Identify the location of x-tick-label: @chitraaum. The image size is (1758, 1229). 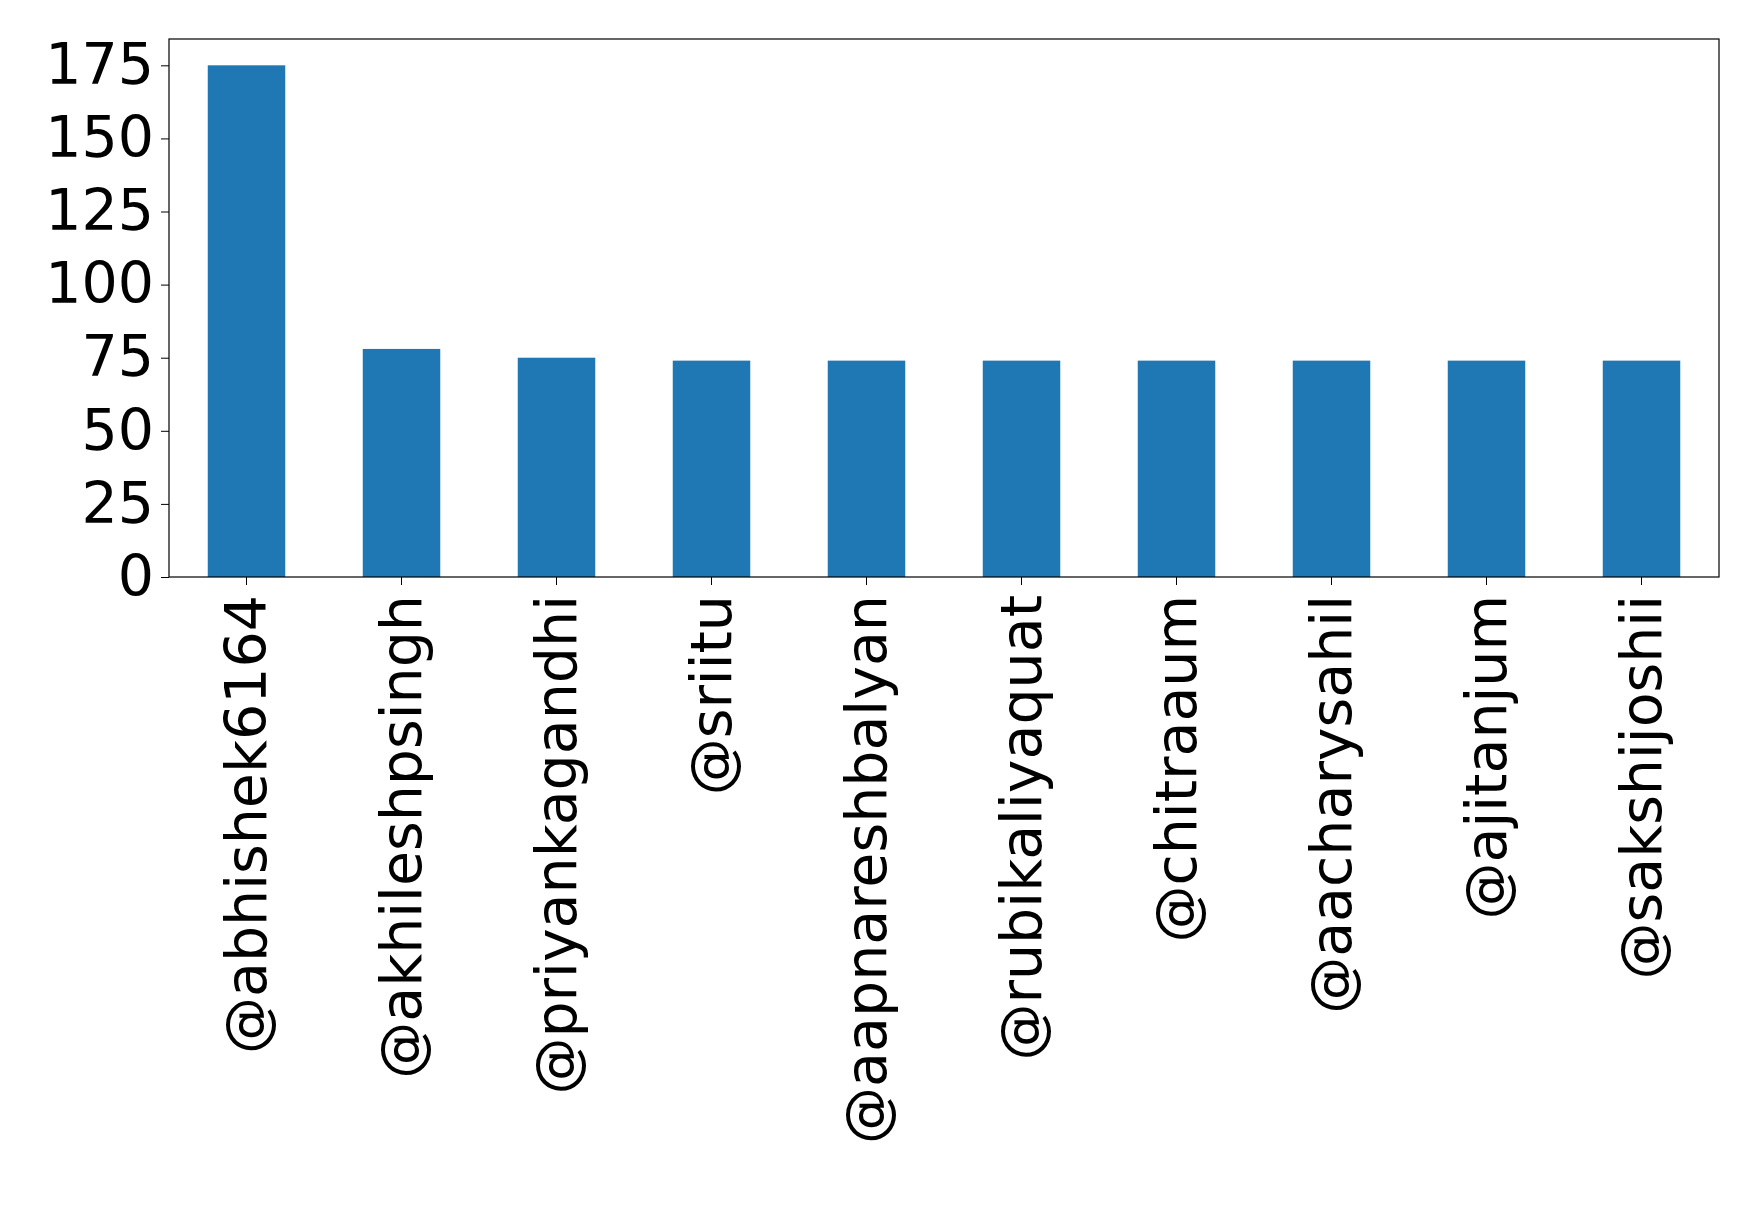
(1176, 769).